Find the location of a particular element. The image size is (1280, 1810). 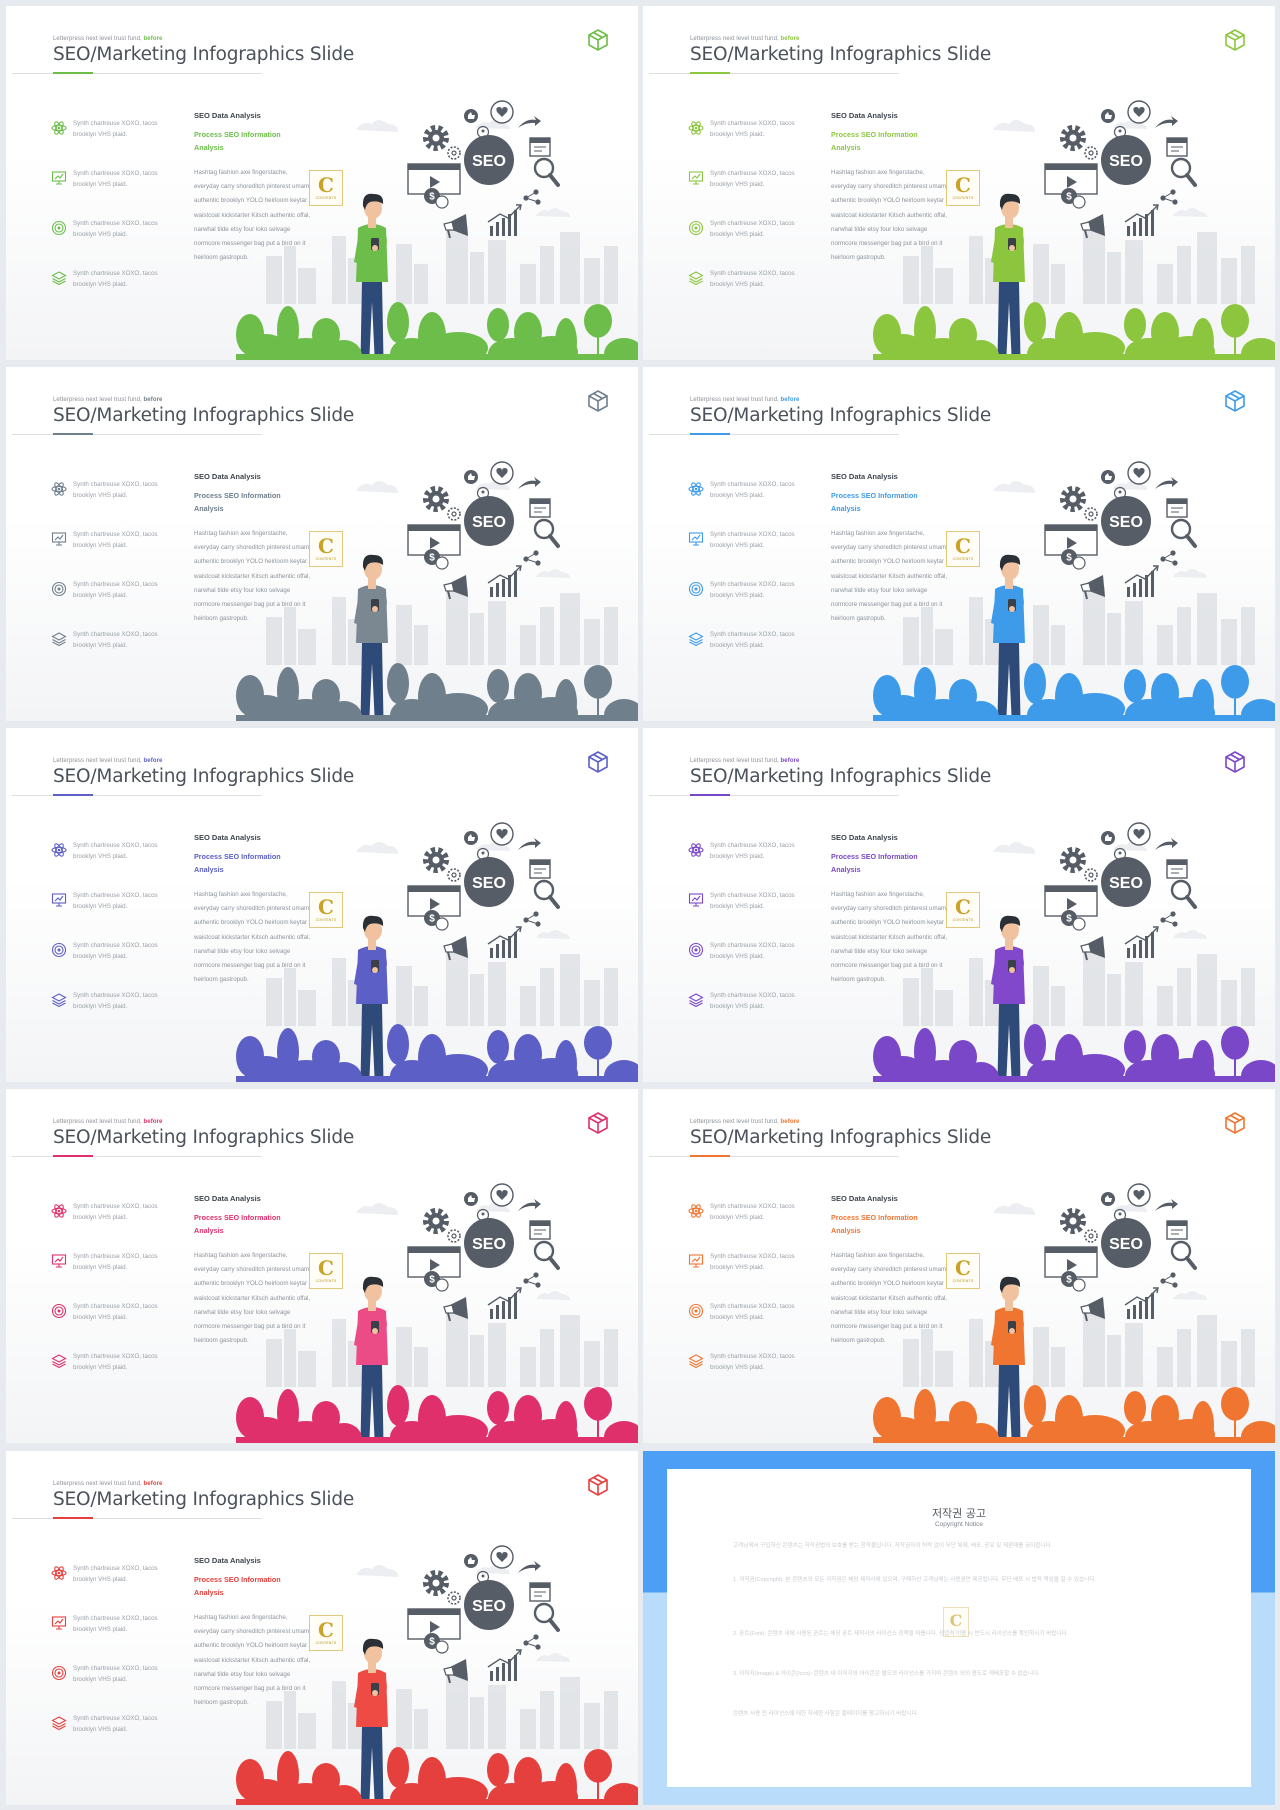

column-heading: SEO Data Analysis is located at coordinates (864, 476).